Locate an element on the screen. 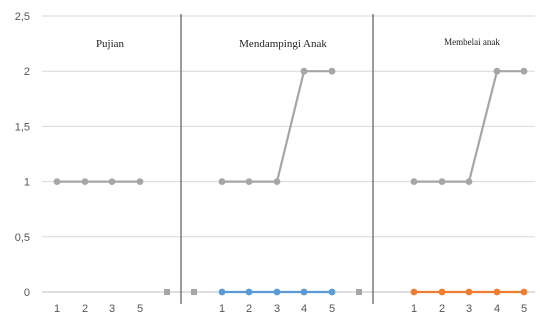 The width and height of the screenshot is (542, 321). y-tick-label: 0,5 is located at coordinates (22, 238).